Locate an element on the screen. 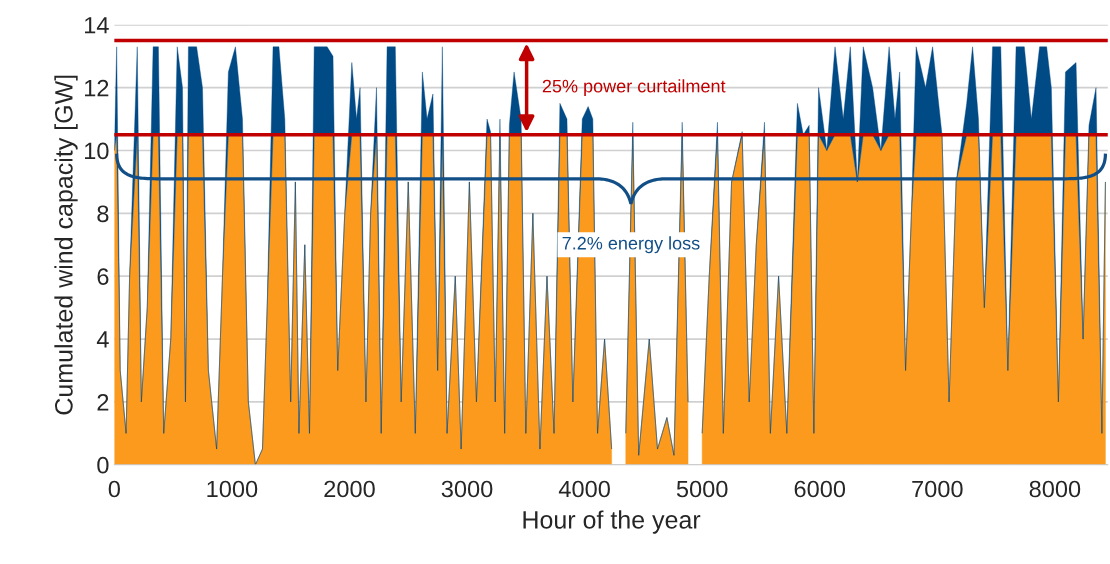 This screenshot has height=564, width=1110. y-tick-label: 4 is located at coordinates (102, 339).